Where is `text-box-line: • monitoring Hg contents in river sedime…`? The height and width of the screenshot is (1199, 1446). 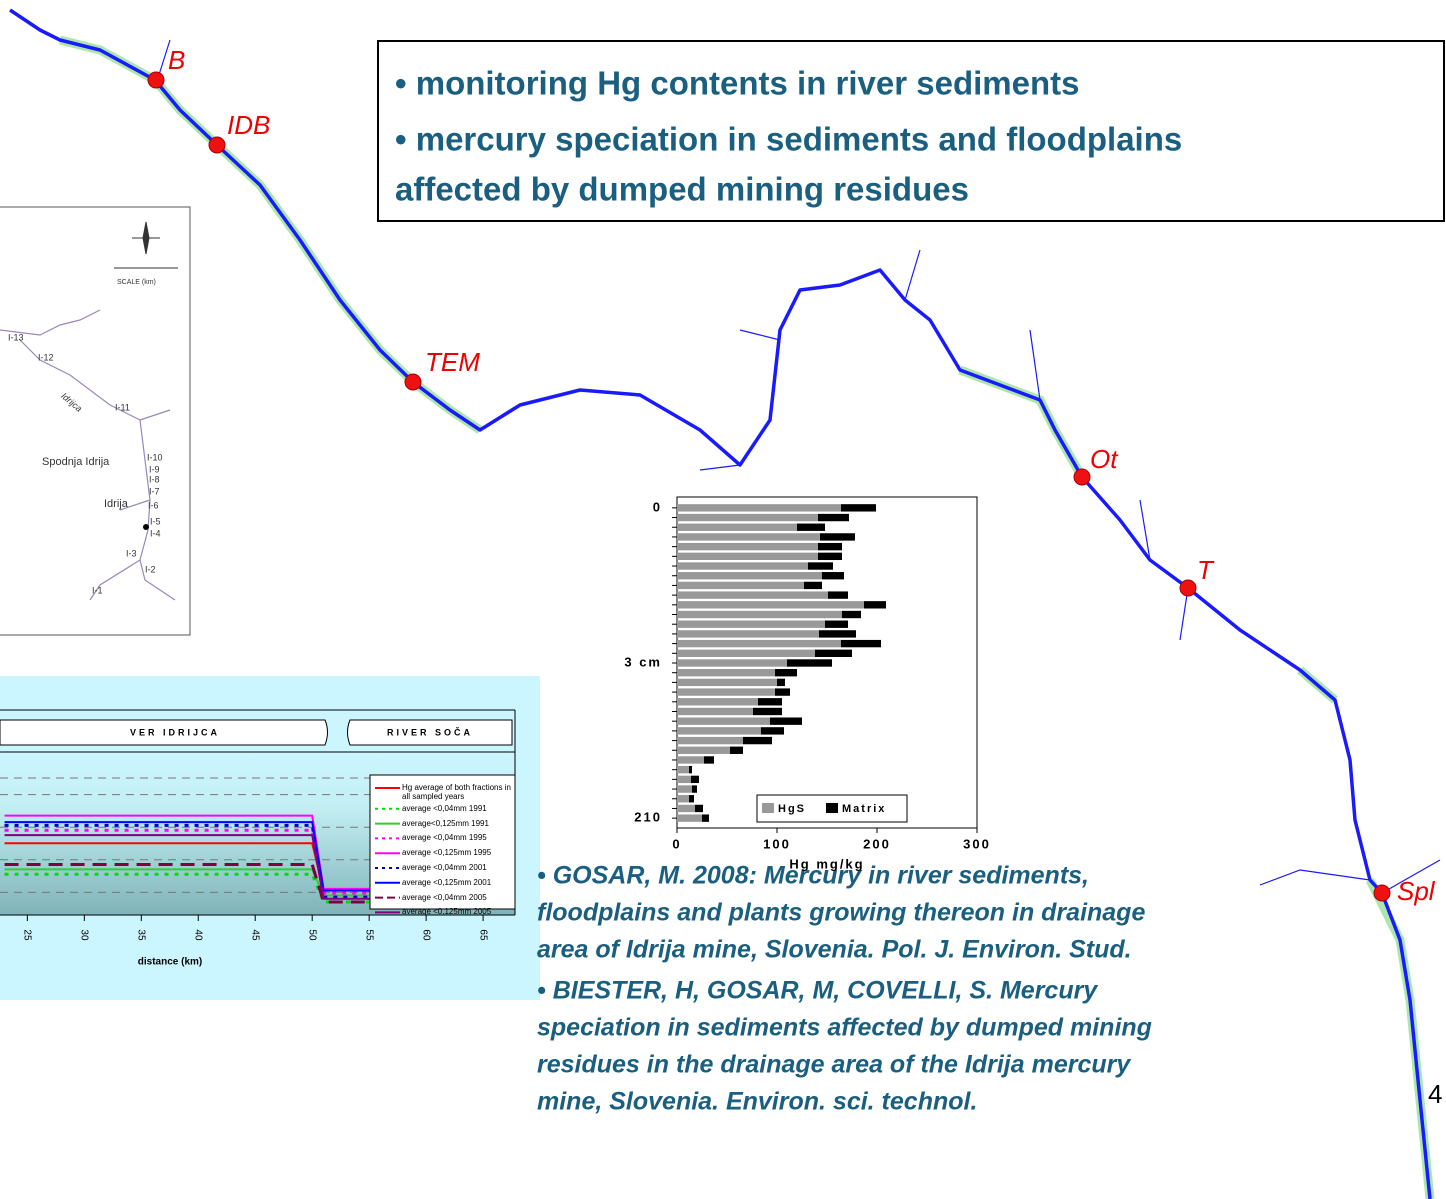 text-box-line: • monitoring Hg contents in river sedime… is located at coordinates (737, 83).